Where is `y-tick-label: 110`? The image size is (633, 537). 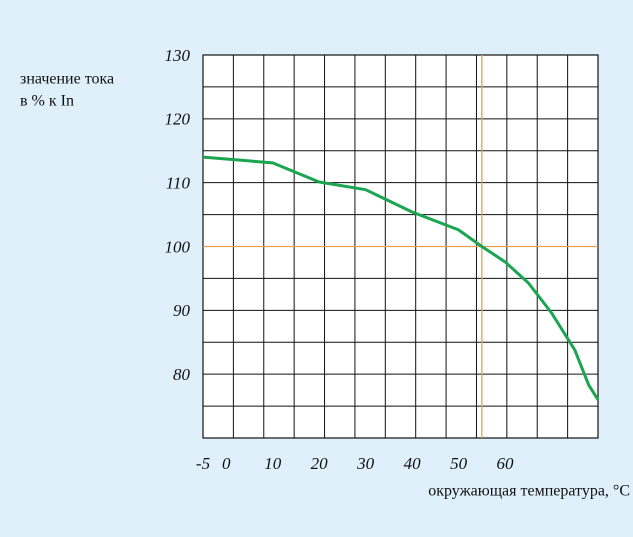 y-tick-label: 110 is located at coordinates (178, 183).